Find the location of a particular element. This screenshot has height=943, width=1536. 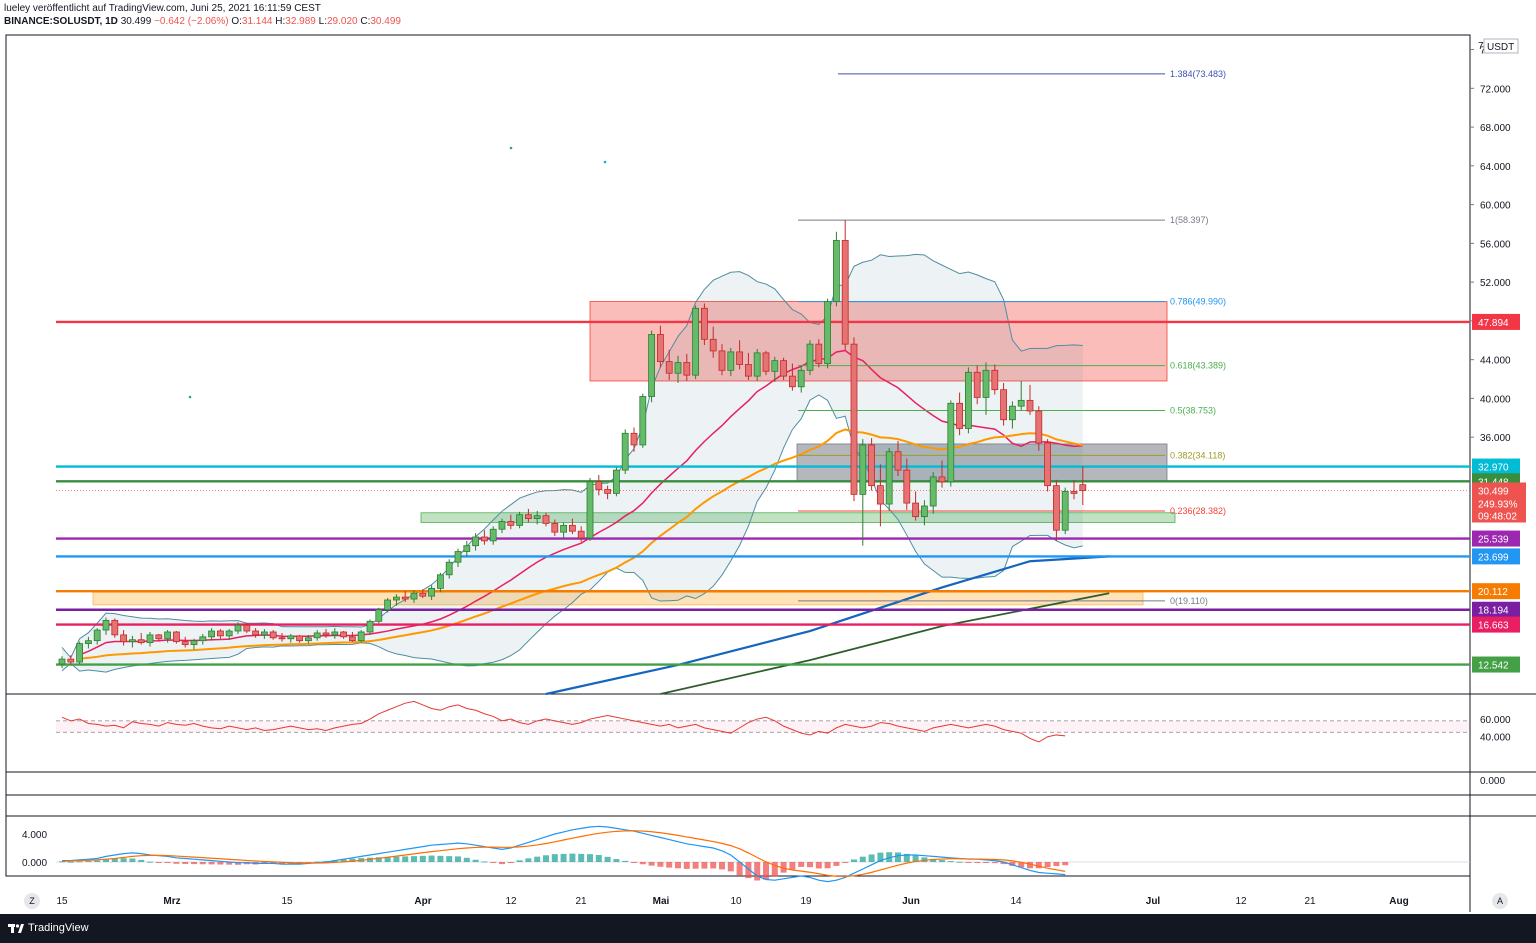

level-label-4: 23.699 is located at coordinates (1493, 557).